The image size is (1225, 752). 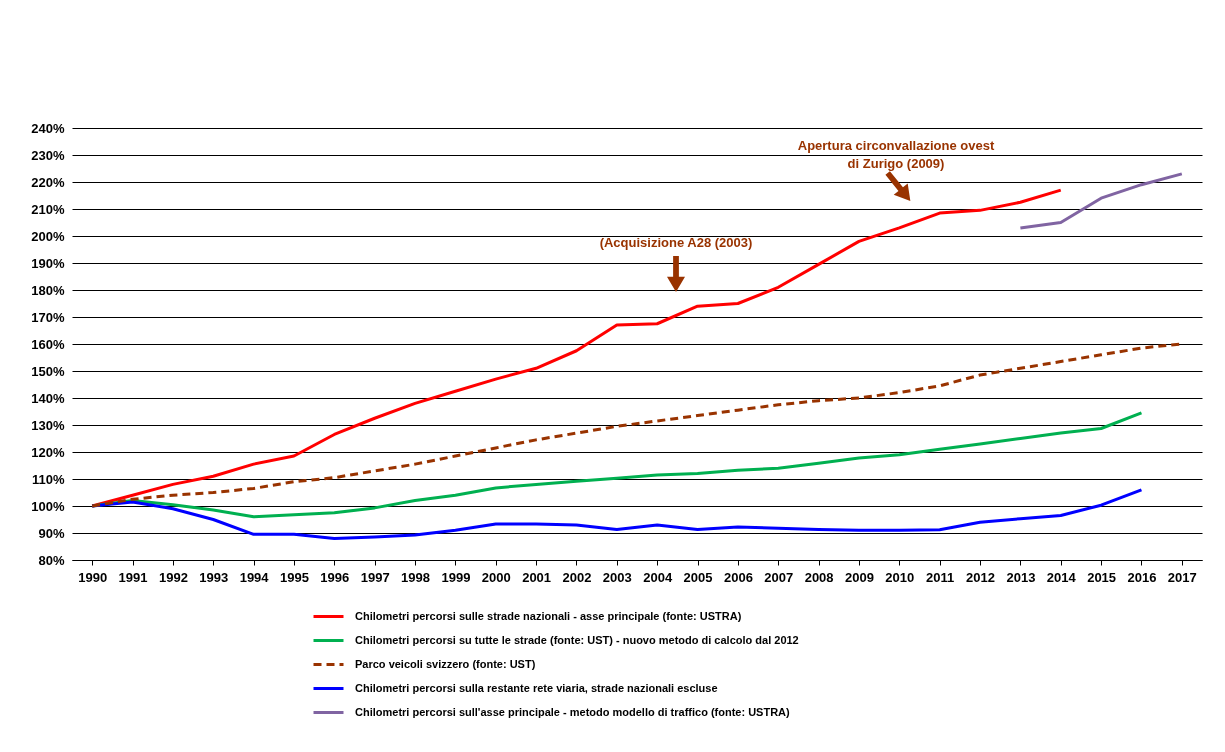 What do you see at coordinates (698, 577) in the screenshot?
I see `x-tick-label: 2005` at bounding box center [698, 577].